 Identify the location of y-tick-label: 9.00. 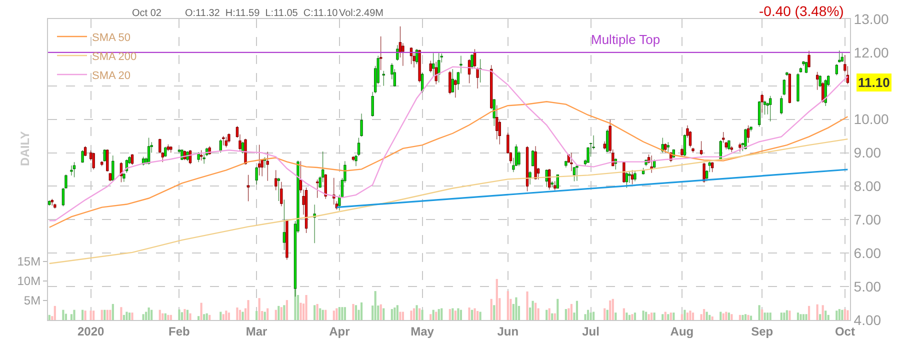
(868, 152).